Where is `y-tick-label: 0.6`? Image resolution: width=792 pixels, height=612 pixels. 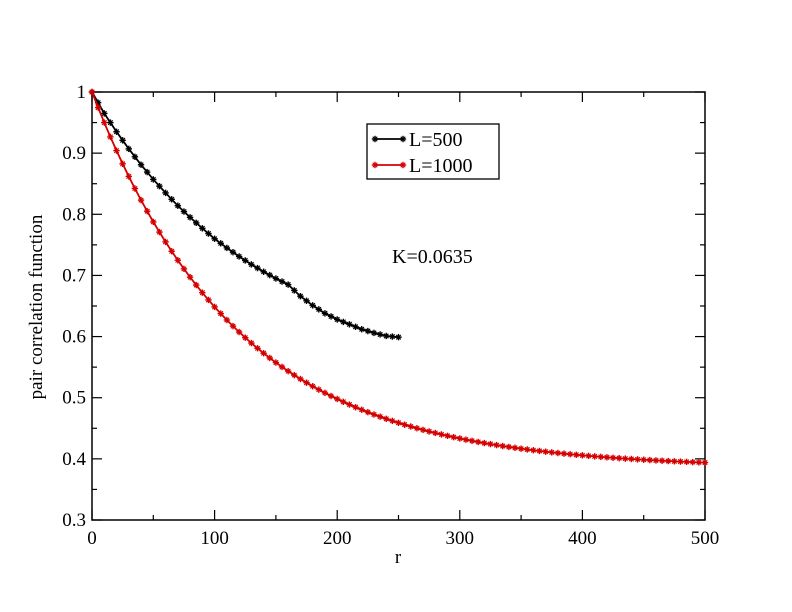 y-tick-label: 0.6 is located at coordinates (74, 337).